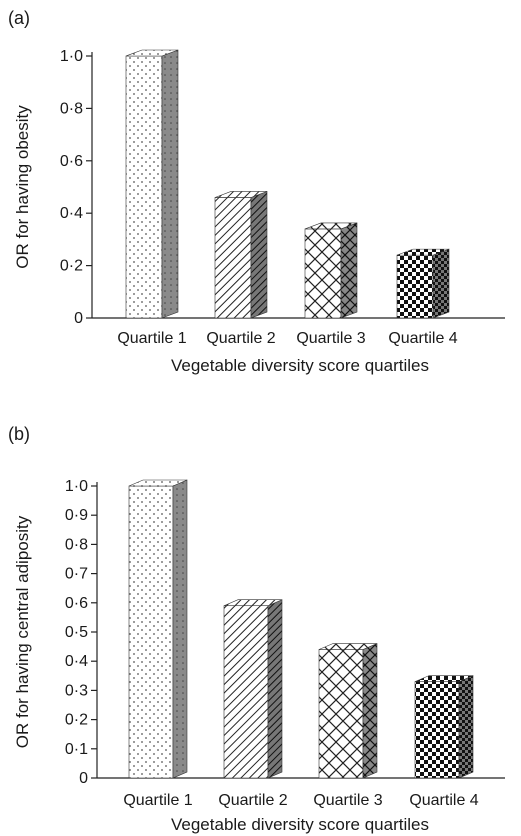 This screenshot has width=521, height=836. I want to click on y-tick-label: 0·5, so click(76, 632).